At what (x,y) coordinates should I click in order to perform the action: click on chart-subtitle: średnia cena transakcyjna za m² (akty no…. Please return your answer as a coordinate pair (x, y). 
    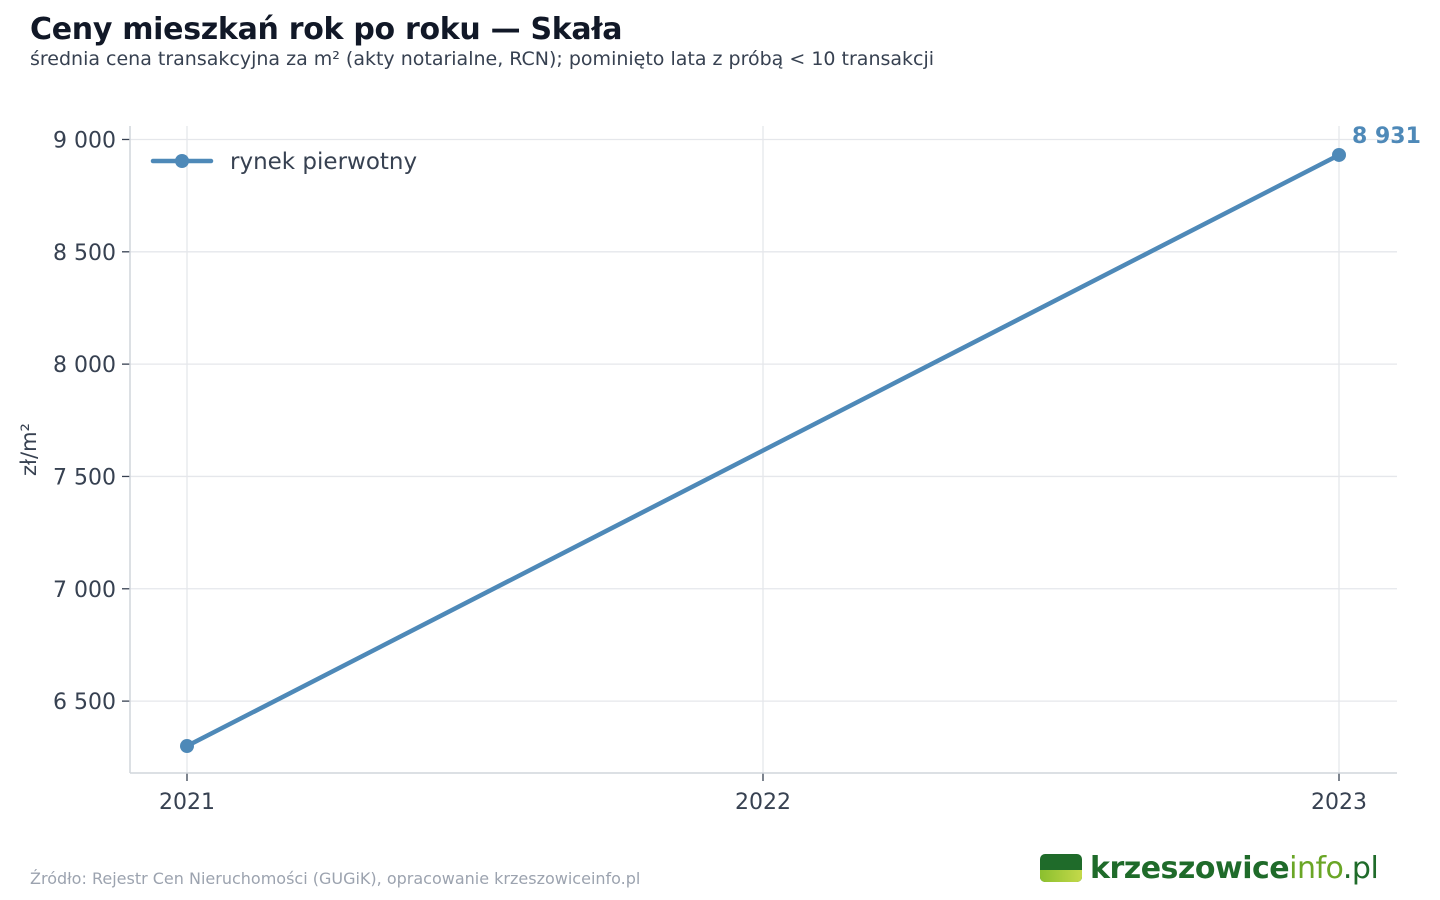
    Looking at the image, I should click on (482, 59).